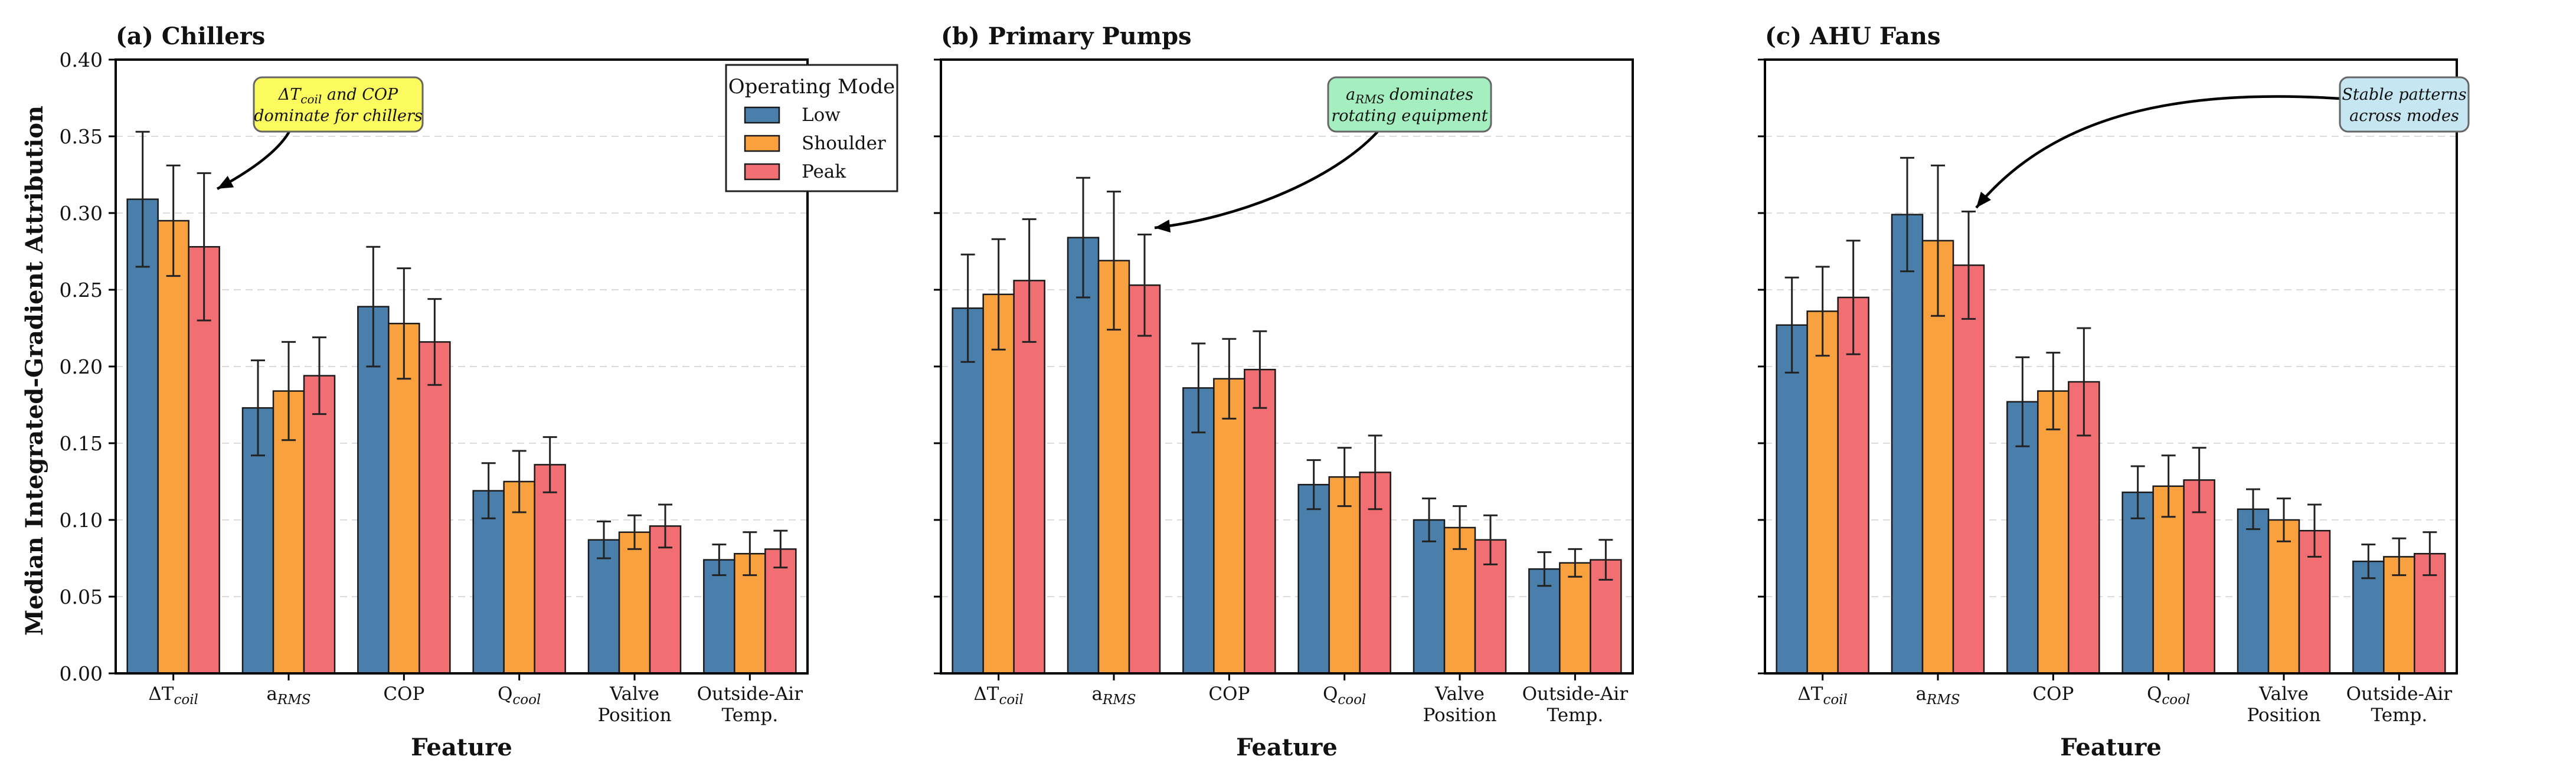  I want to click on annotation-3: Stable patterns across modes, so click(2222, 143).